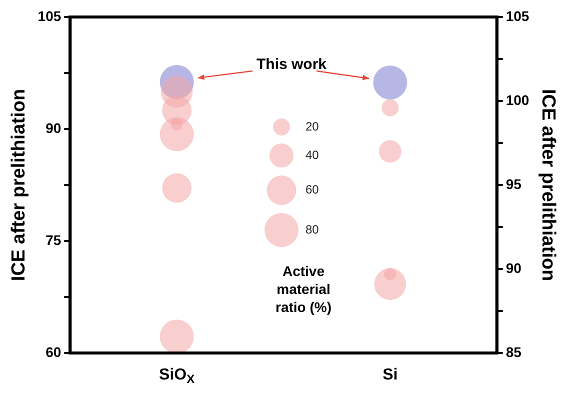 The height and width of the screenshot is (393, 567). Describe the element at coordinates (518, 100) in the screenshot. I see `y2-tick-label: 100` at that location.